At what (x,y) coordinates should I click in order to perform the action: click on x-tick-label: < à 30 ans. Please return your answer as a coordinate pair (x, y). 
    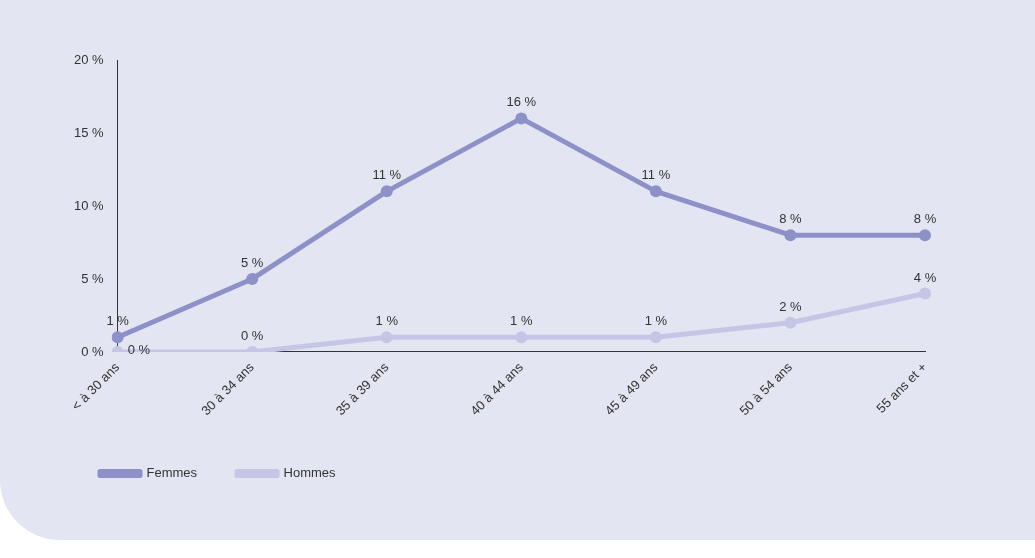
    Looking at the image, I should click on (95, 386).